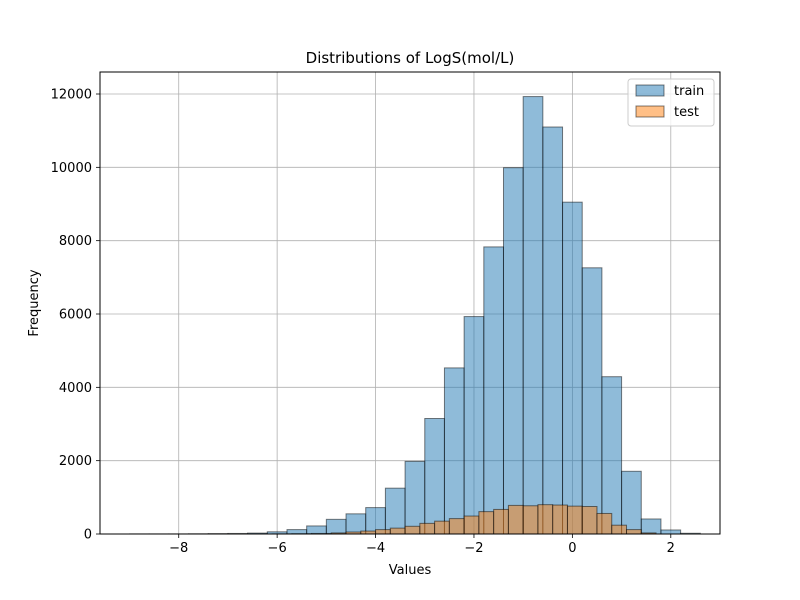  I want to click on y-axis-label: Frequency, so click(34, 302).